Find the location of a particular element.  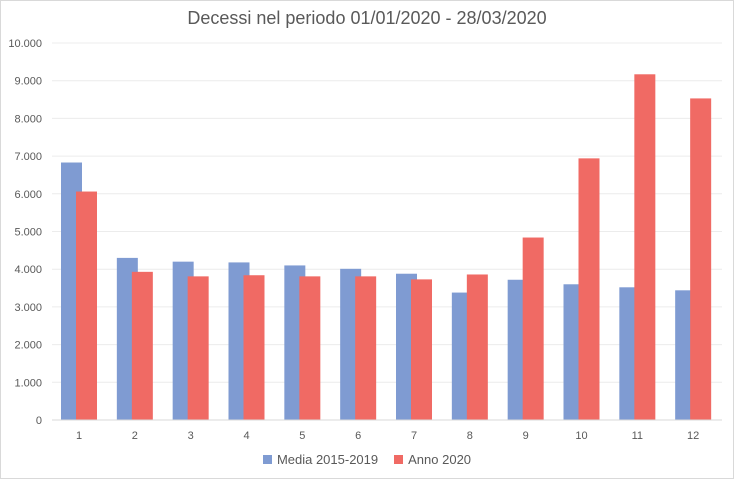

x-tick-label: 4 is located at coordinates (246, 436).